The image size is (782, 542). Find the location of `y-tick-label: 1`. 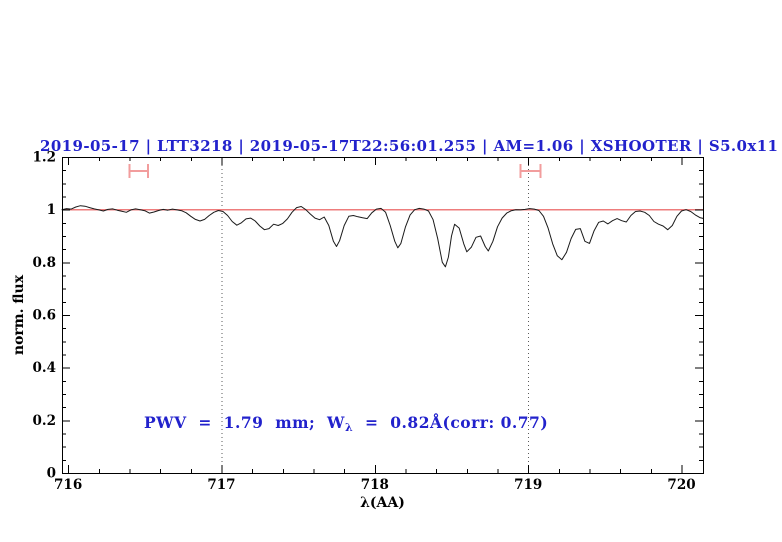

y-tick-label: 1 is located at coordinates (51, 210).